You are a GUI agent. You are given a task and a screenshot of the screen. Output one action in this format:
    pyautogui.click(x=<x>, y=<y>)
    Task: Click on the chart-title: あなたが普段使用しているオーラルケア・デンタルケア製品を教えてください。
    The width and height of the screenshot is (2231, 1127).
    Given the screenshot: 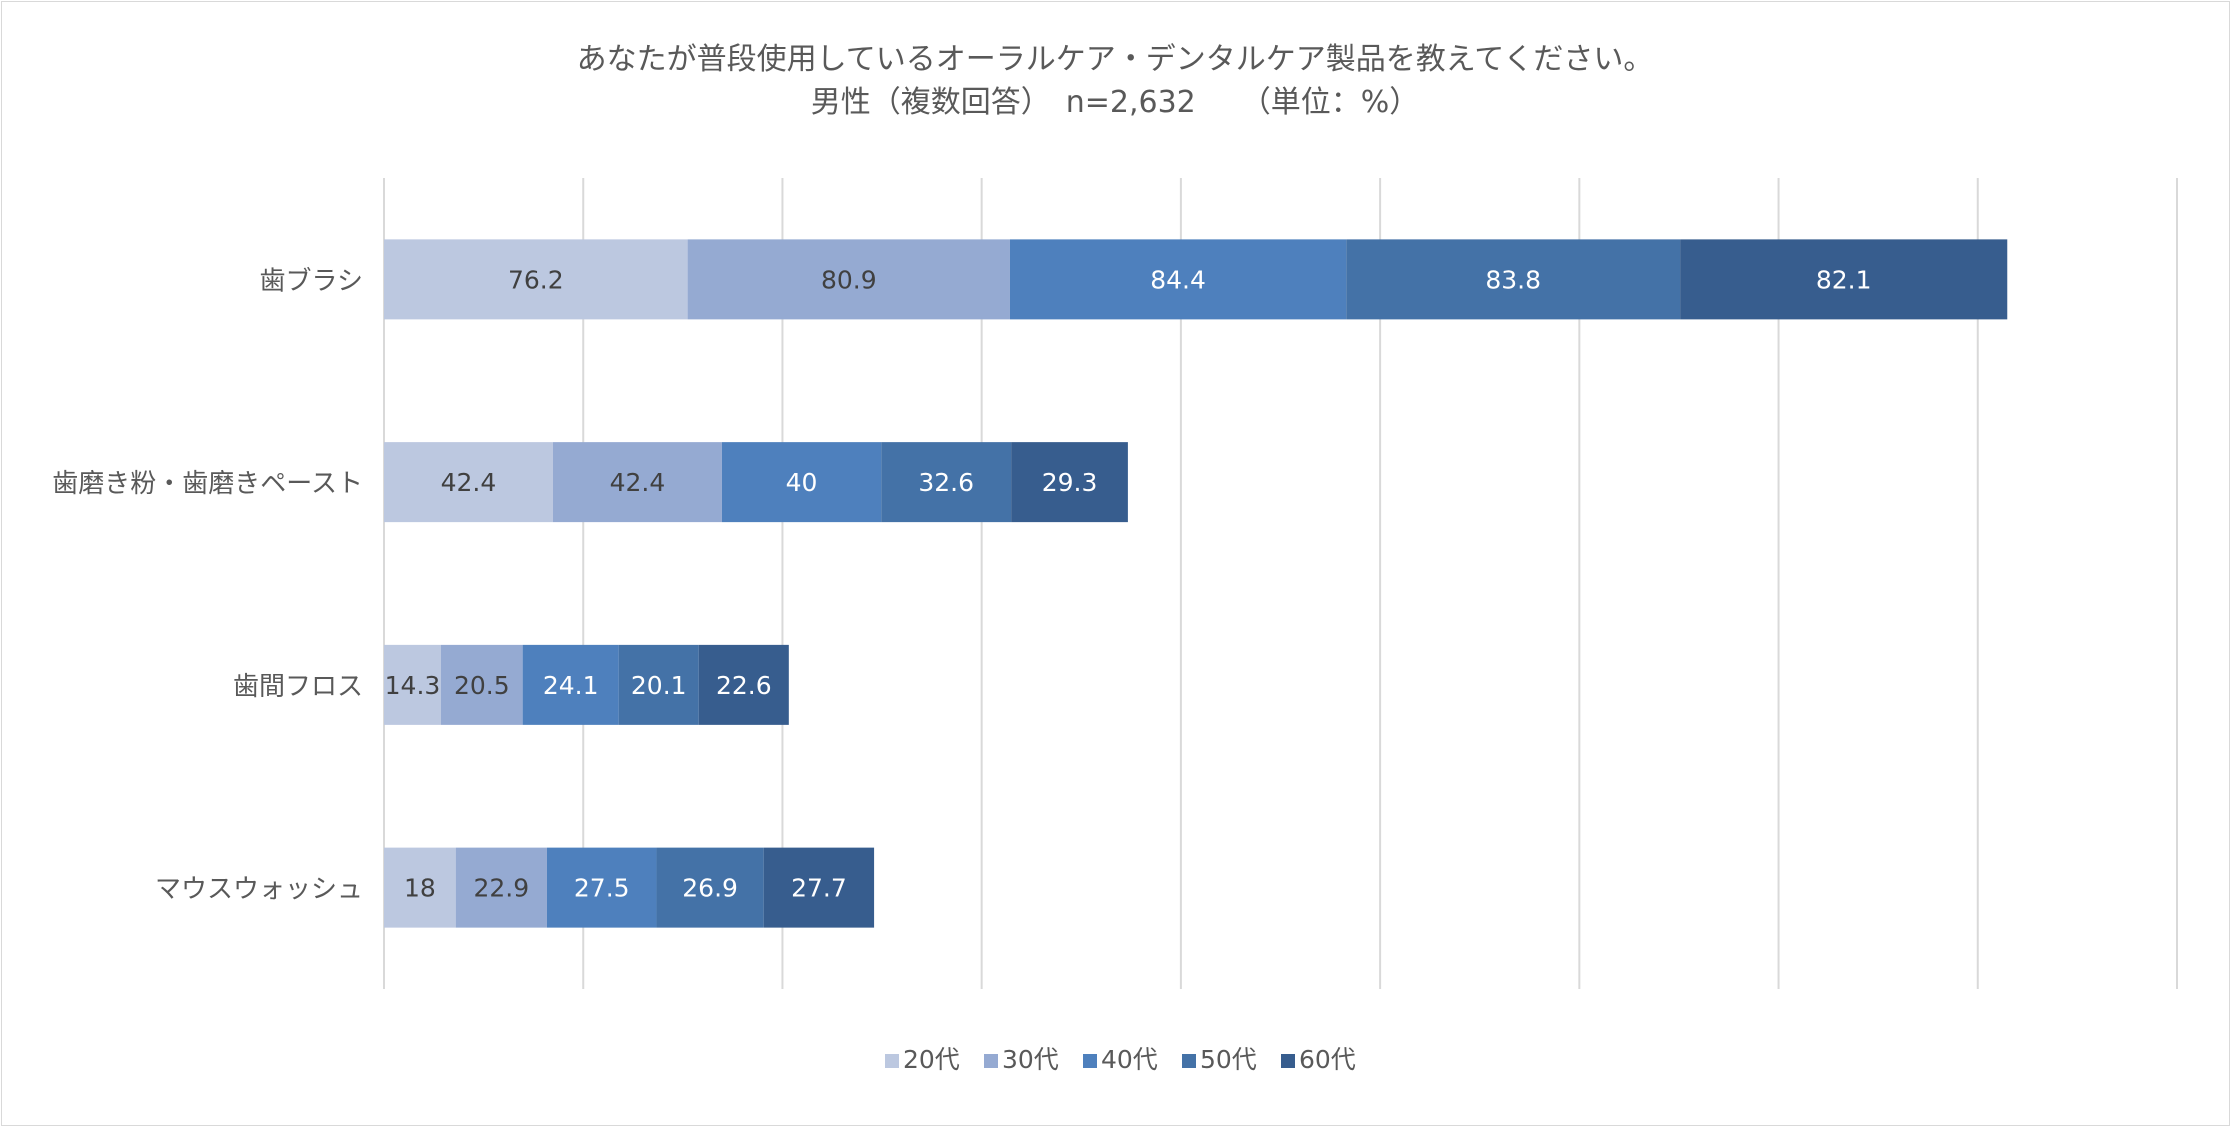 What is the action you would take?
    pyautogui.click(x=1115, y=59)
    